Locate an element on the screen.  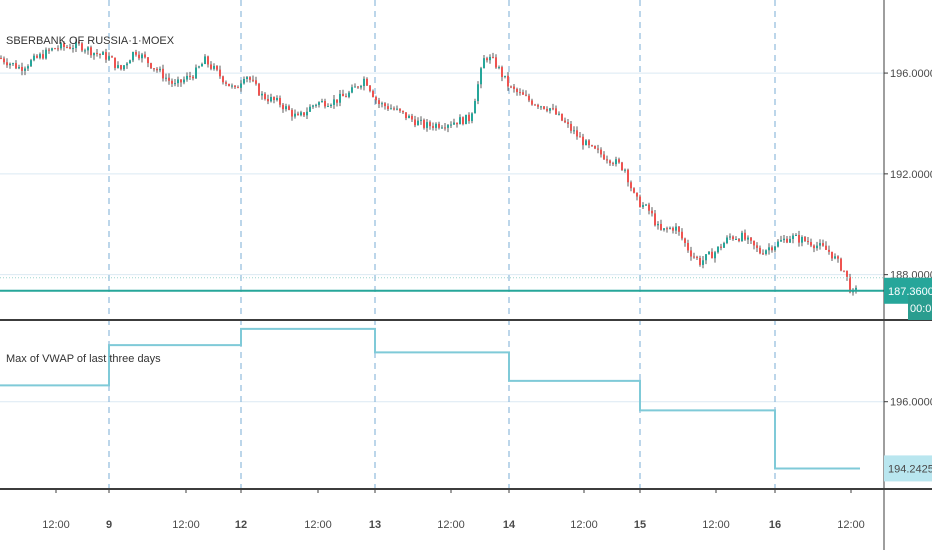
time-tick-label: 12 is located at coordinates (241, 525).